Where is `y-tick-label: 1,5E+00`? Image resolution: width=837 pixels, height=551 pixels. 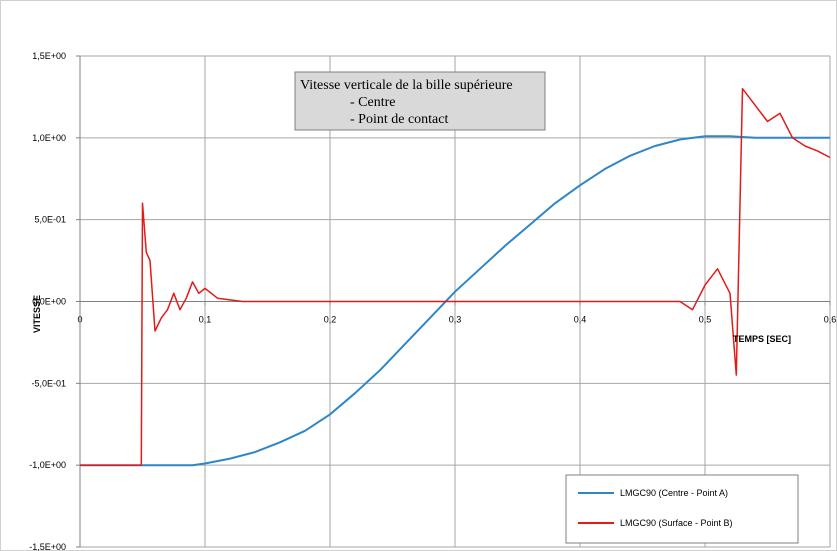
y-tick-label: 1,5E+00 is located at coordinates (49, 56).